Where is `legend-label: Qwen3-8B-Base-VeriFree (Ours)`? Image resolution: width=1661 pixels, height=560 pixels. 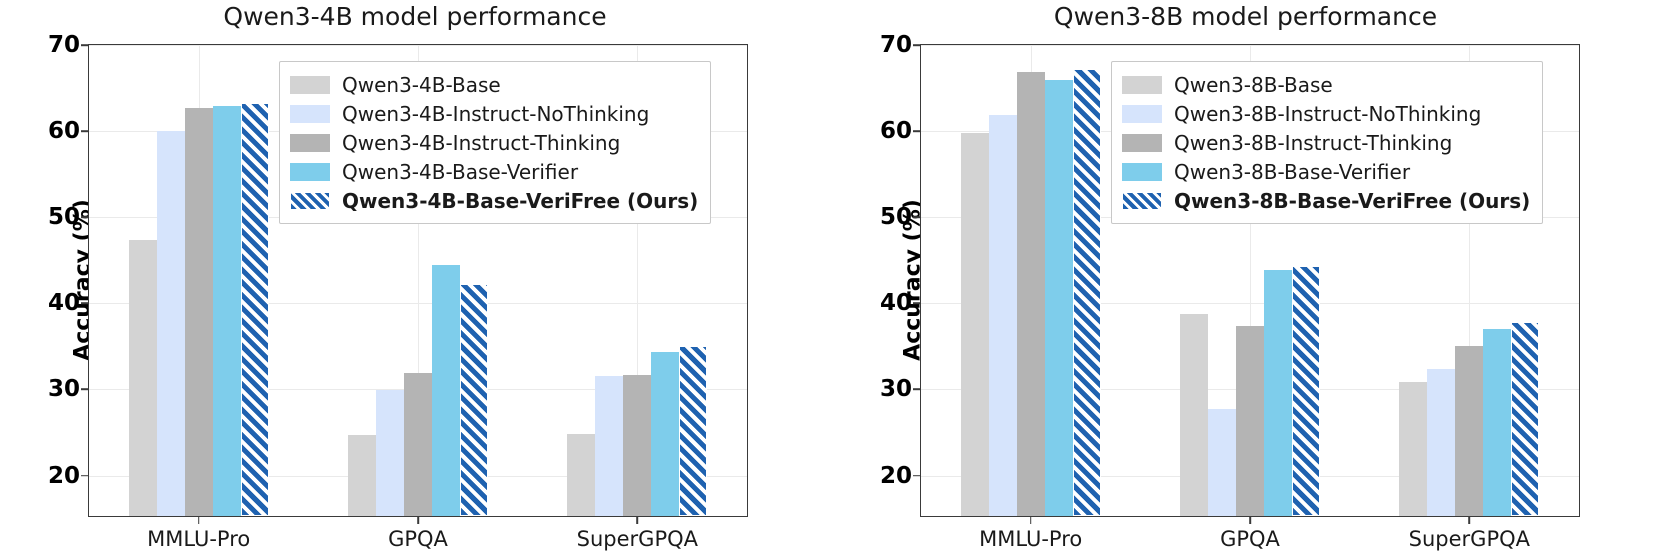 legend-label: Qwen3-8B-Base-VeriFree (Ours) is located at coordinates (1352, 200).